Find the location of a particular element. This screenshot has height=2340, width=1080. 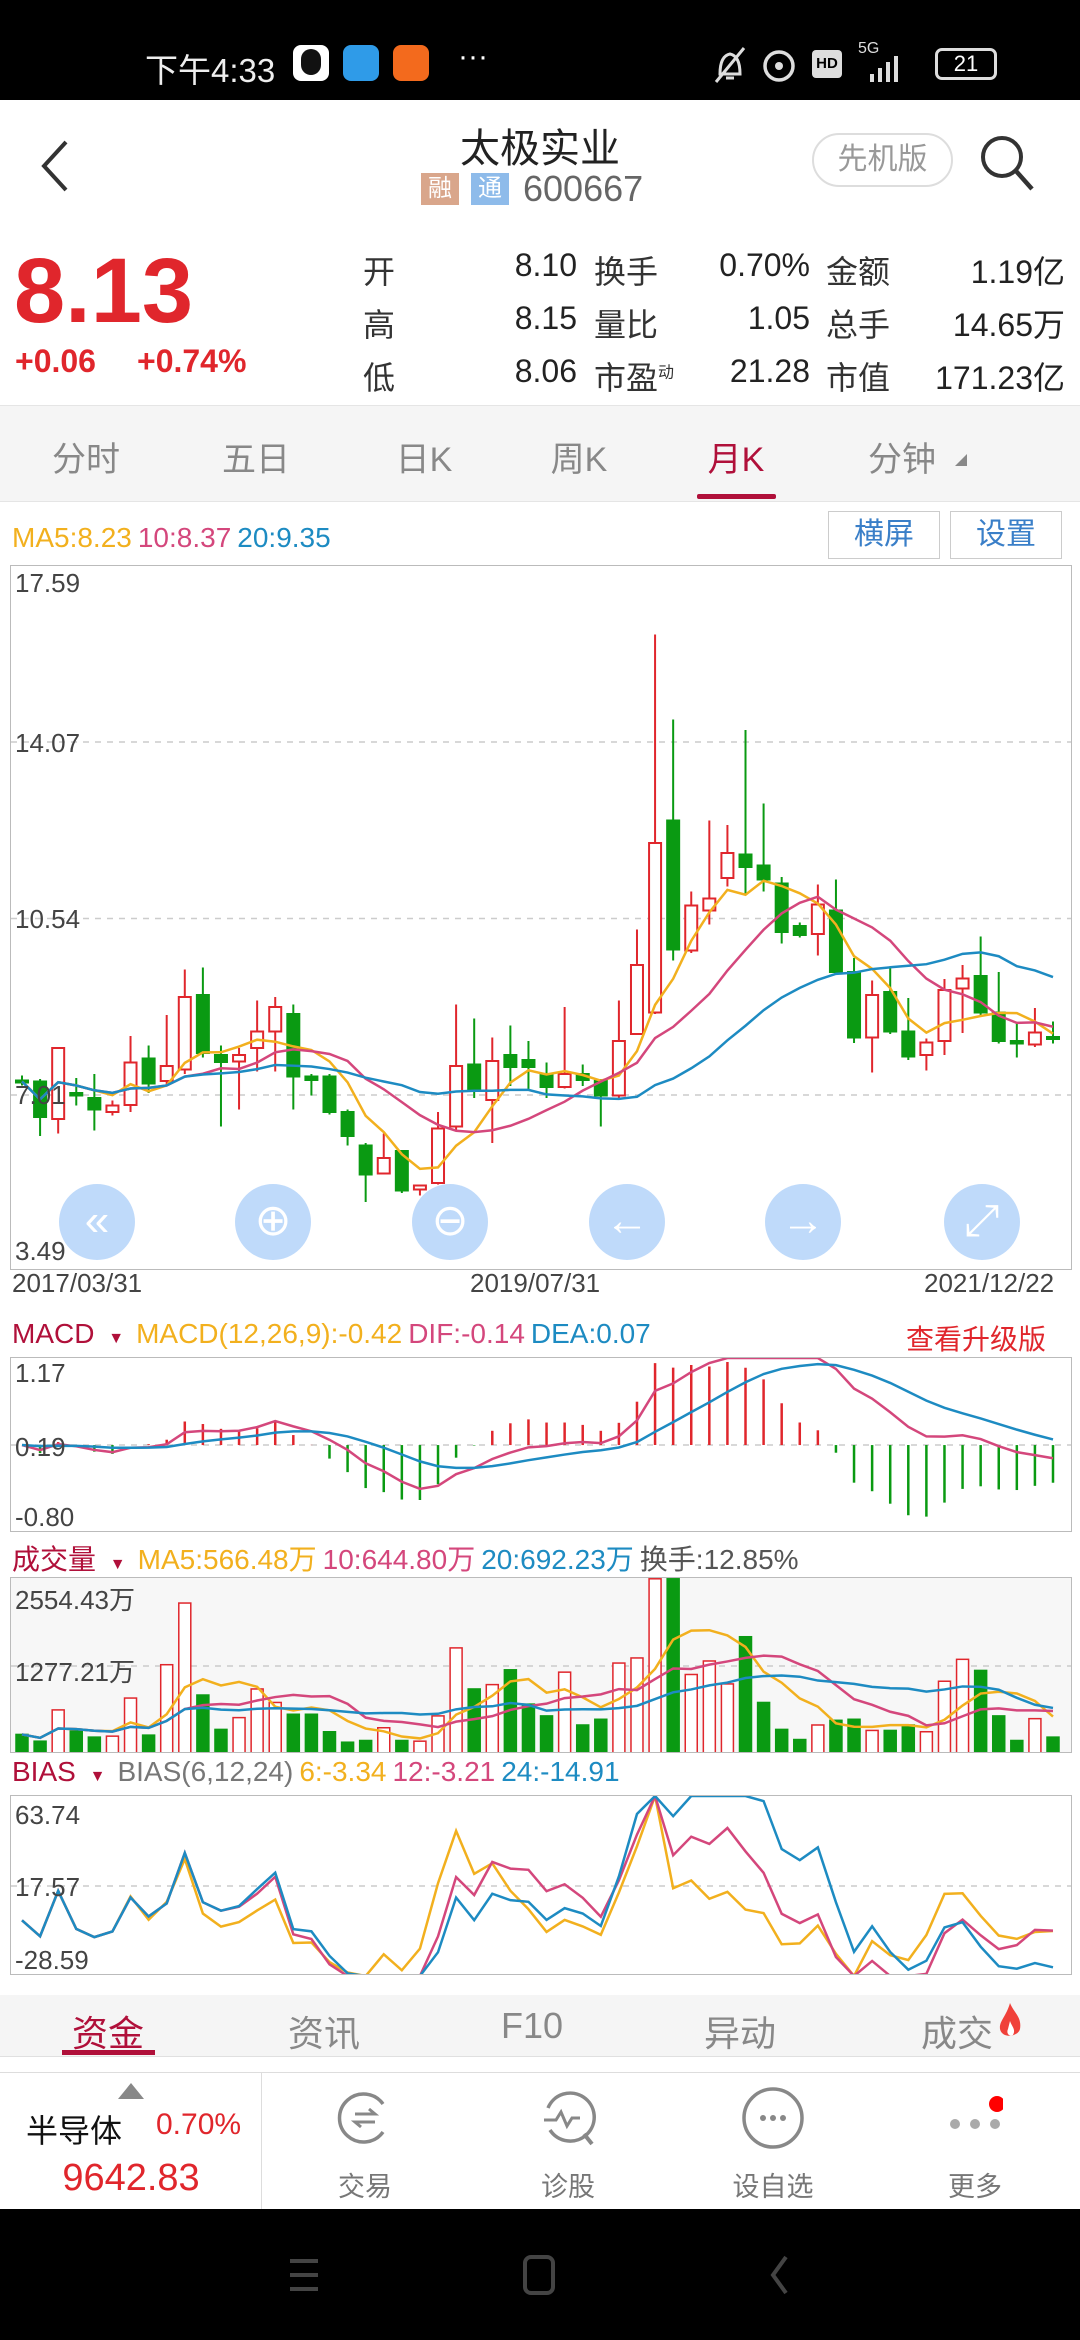

fast-back-icon: « is located at coordinates (97, 1222).